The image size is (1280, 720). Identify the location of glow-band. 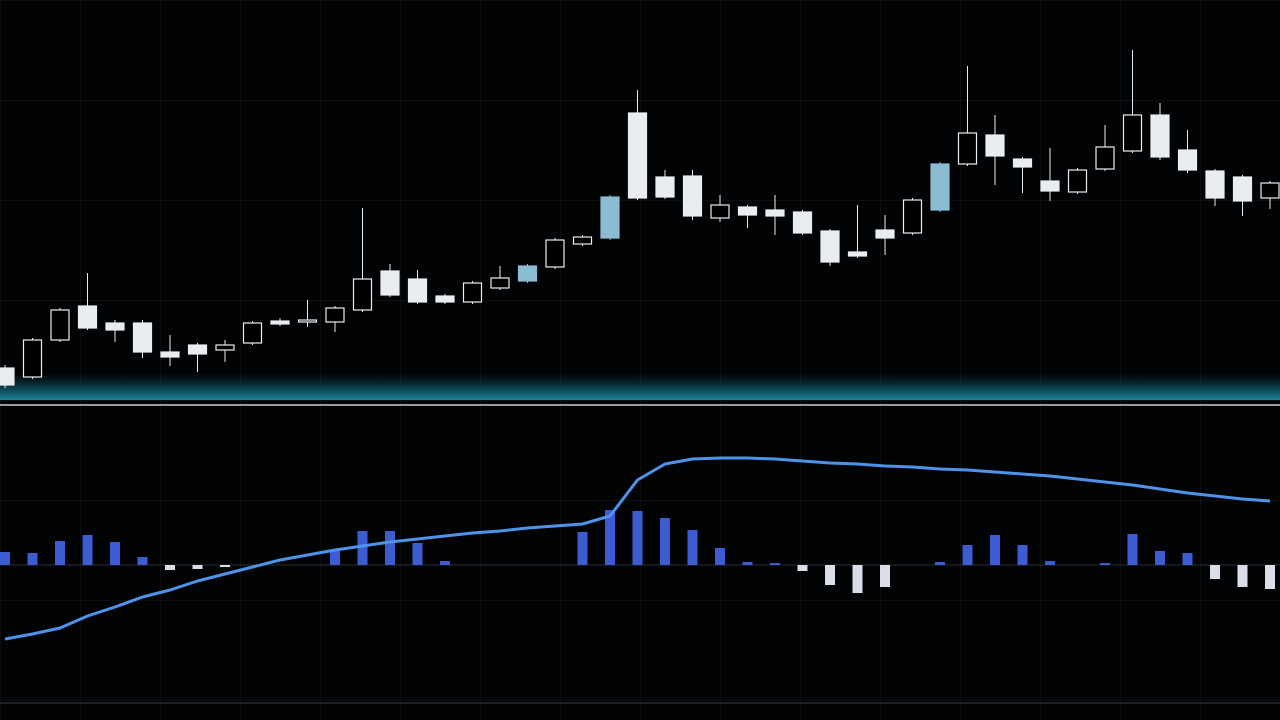
(640, 386).